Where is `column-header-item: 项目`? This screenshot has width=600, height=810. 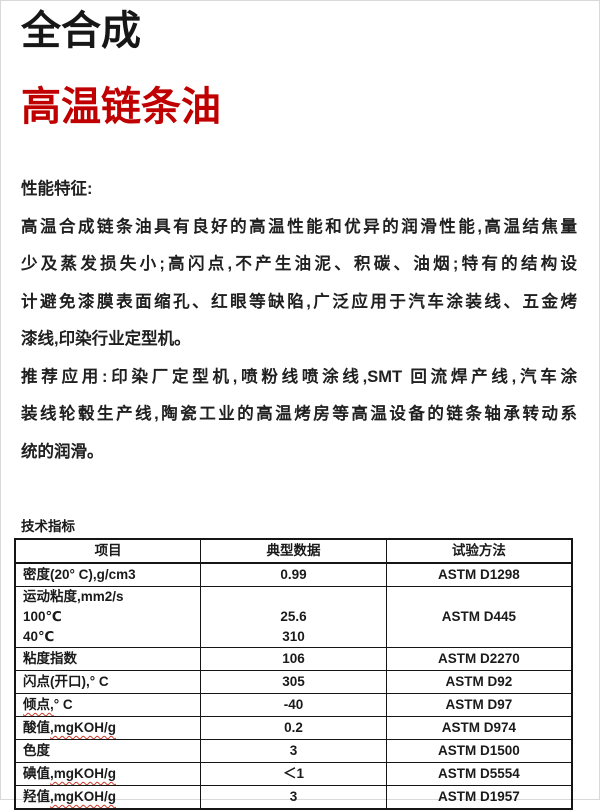
column-header-item: 项目 is located at coordinates (108, 551).